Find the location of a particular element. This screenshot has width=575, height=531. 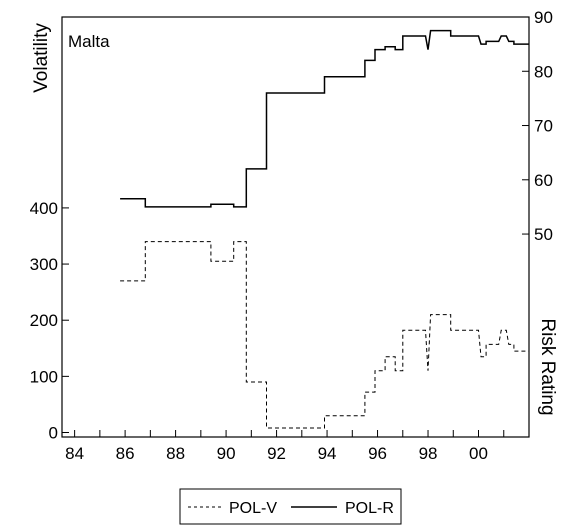

x-tick-label: 98 is located at coordinates (428, 453).